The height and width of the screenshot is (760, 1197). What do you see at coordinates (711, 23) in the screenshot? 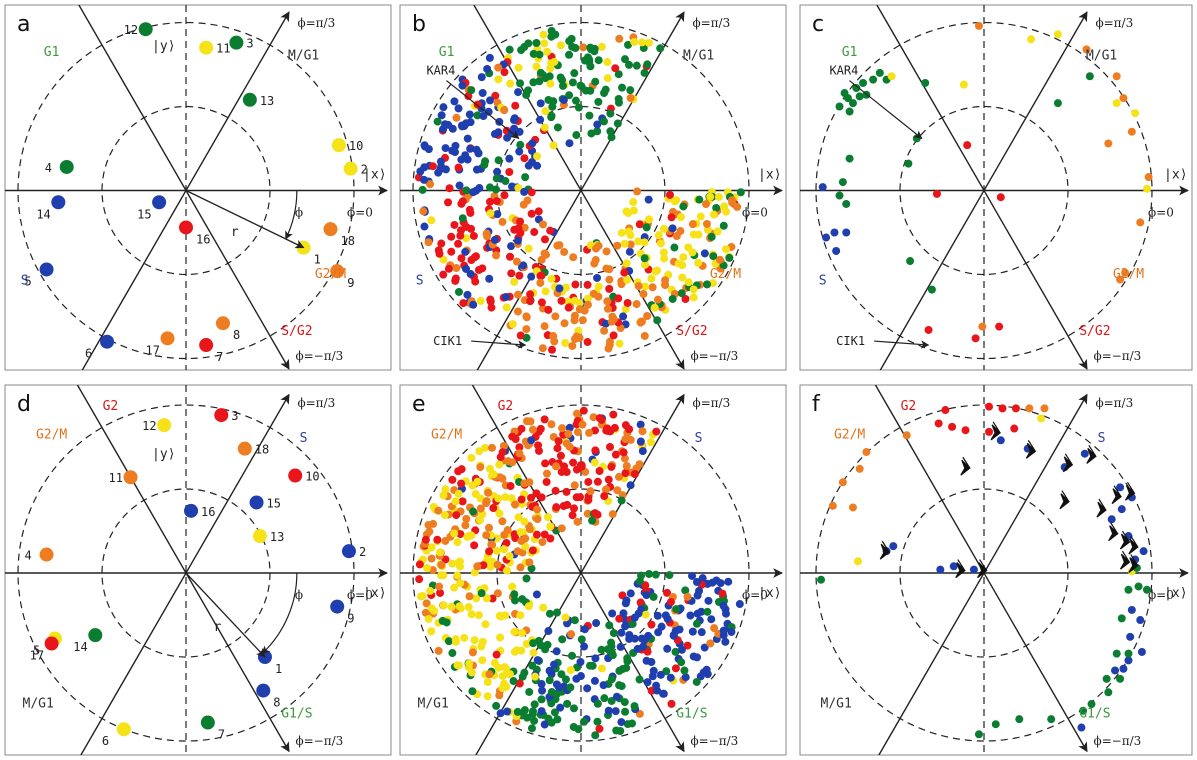
I see `phi-label-top: ϕ=π/3` at bounding box center [711, 23].